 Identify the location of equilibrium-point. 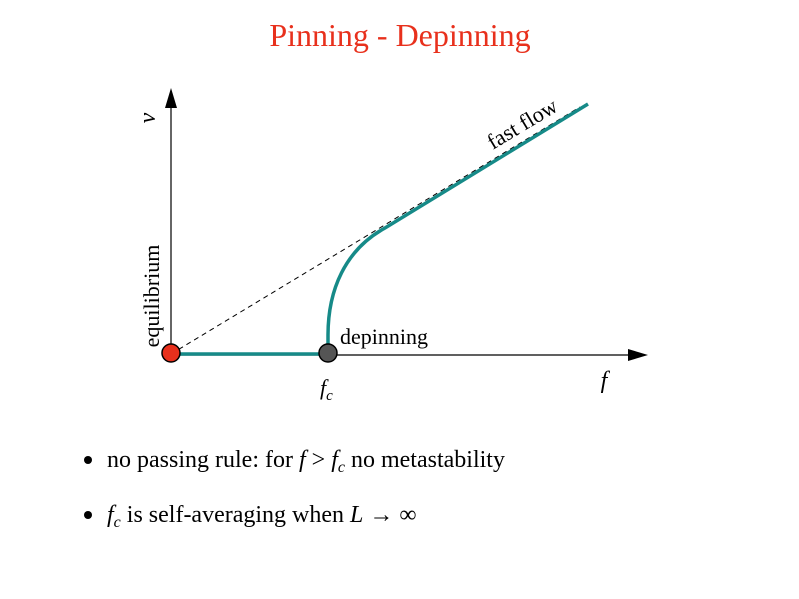
(171, 353).